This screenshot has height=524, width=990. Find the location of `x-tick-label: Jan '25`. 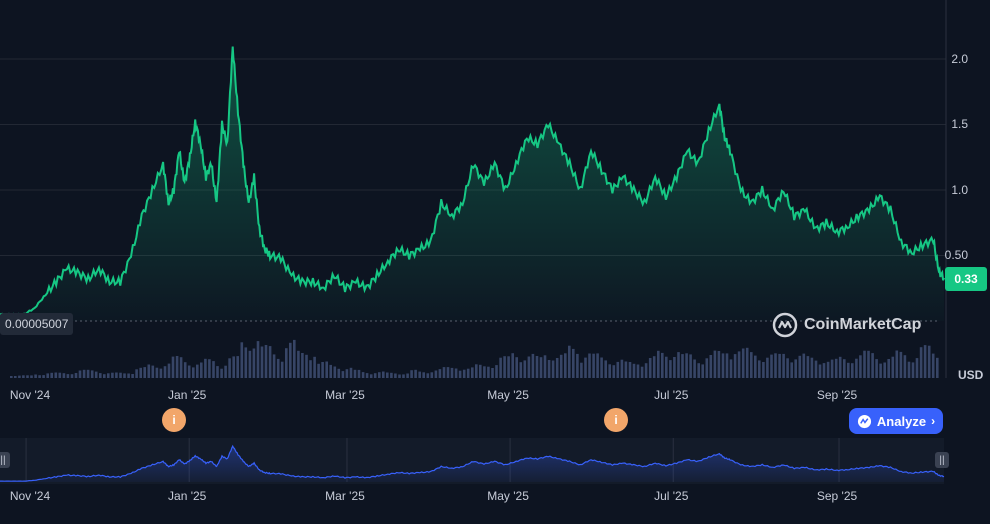

x-tick-label: Jan '25 is located at coordinates (187, 395).